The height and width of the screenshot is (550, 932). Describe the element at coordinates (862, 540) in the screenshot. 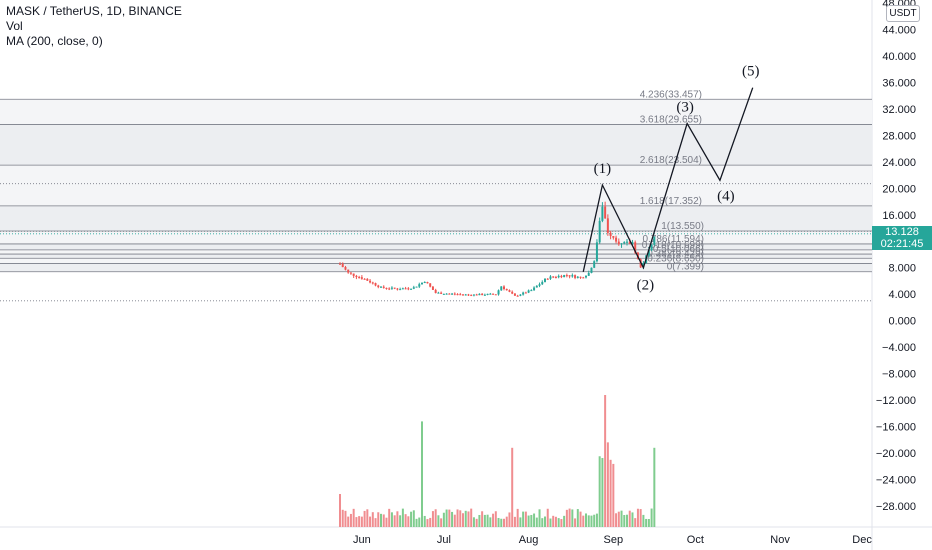

I see `time-axis-label: Dec` at that location.